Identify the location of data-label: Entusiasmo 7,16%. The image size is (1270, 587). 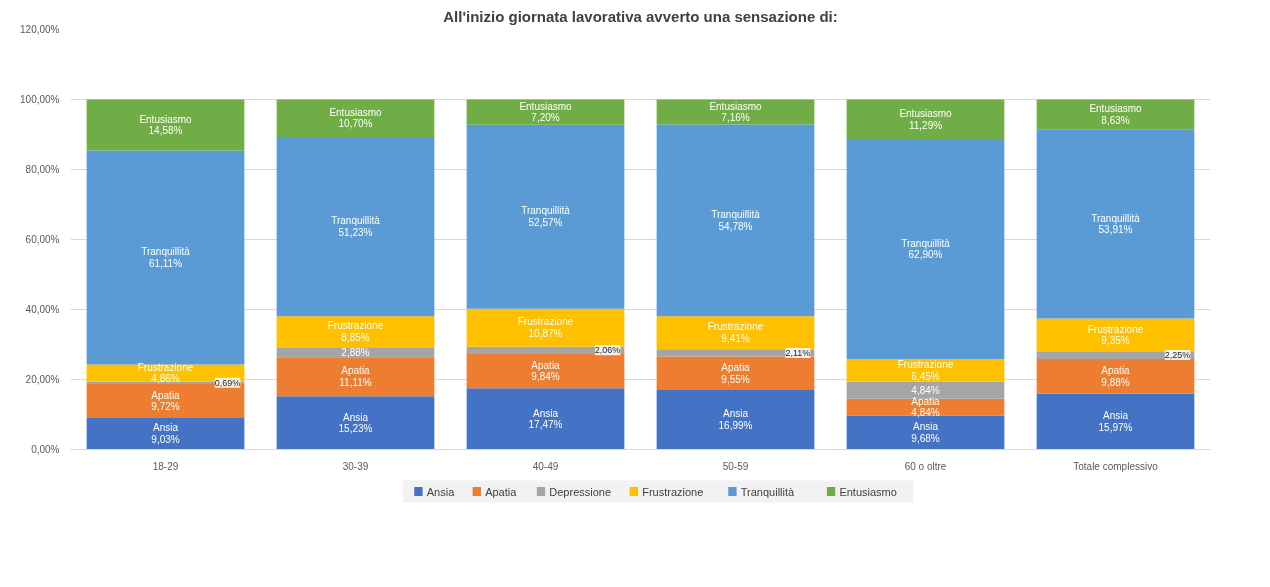
(736, 112).